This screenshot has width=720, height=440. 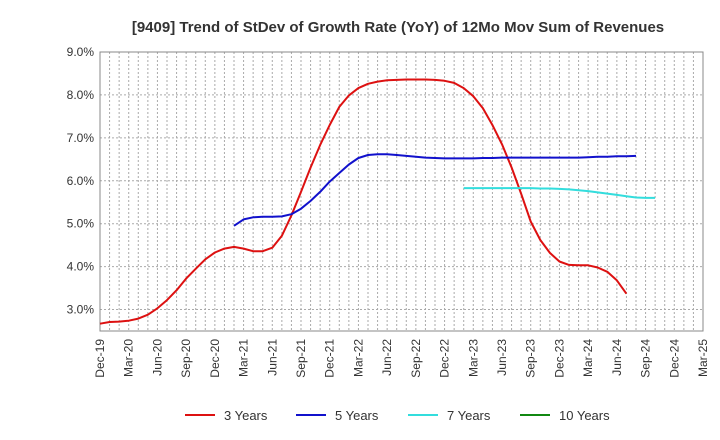 What do you see at coordinates (674, 358) in the screenshot?
I see `x-tick-label: Dec-24` at bounding box center [674, 358].